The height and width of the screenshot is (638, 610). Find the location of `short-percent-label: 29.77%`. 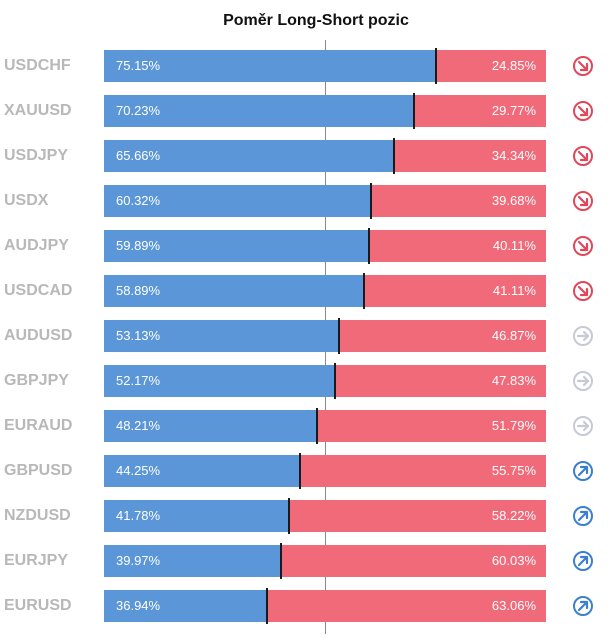

short-percent-label: 29.77% is located at coordinates (513, 110).